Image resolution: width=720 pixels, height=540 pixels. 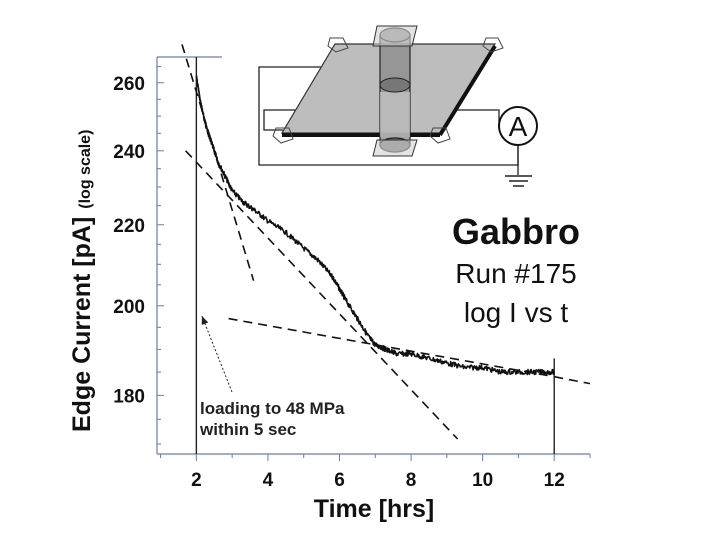 I want to click on y-tick-label: 260, so click(x=129, y=84).